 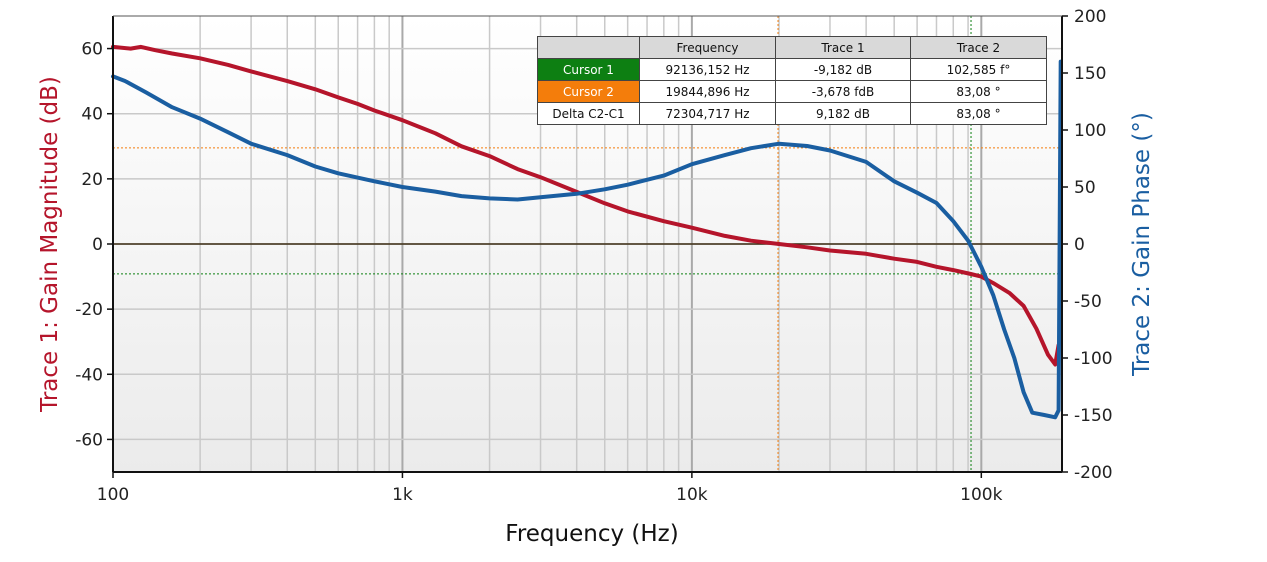 What do you see at coordinates (1085, 188) in the screenshot?
I see `right-tick-label: 50` at bounding box center [1085, 188].